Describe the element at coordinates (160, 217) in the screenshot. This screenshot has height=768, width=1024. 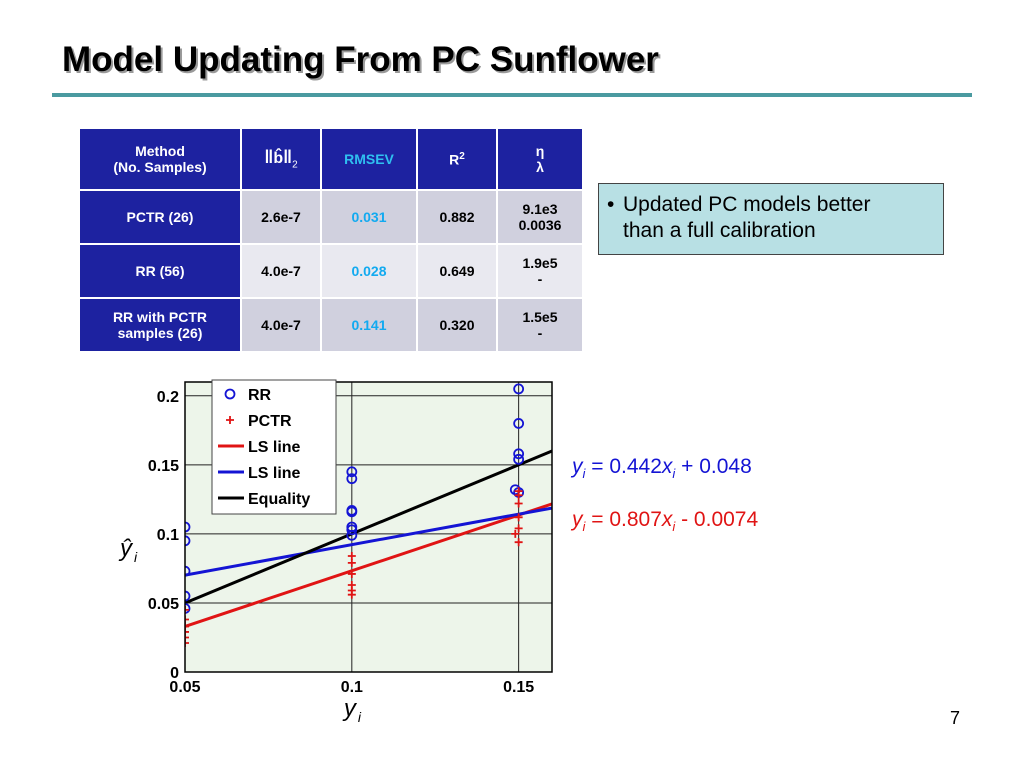
I see `row-method: PCTR (26)` at that location.